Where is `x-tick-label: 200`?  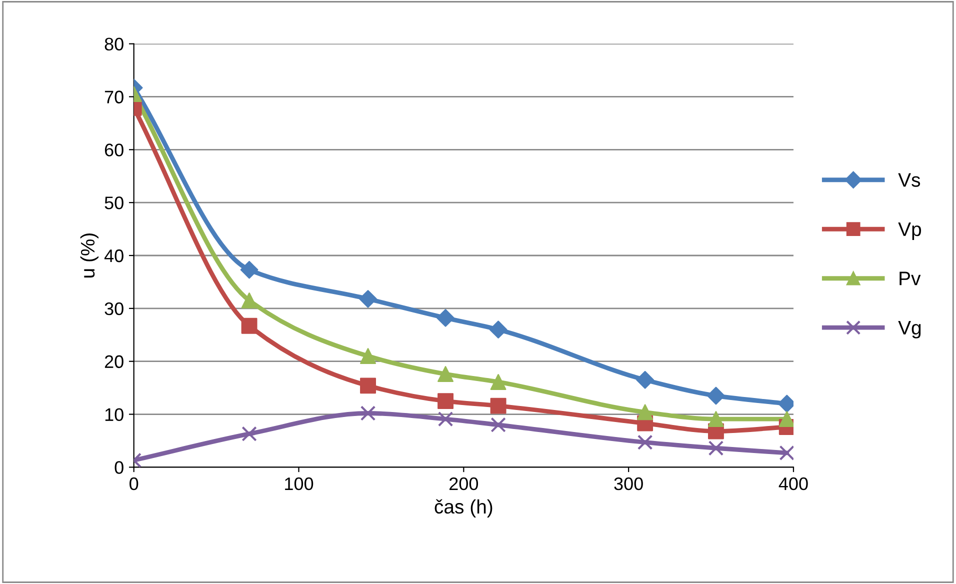
x-tick-label: 200 is located at coordinates (464, 483).